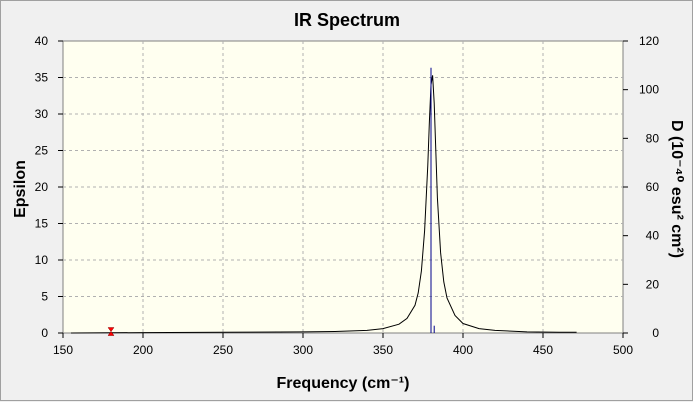  I want to click on x-tick-label: 350, so click(383, 350).